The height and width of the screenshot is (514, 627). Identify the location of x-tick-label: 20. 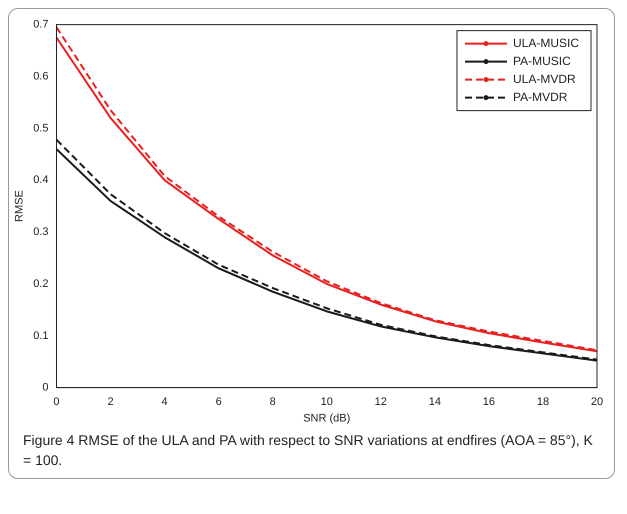
(597, 402).